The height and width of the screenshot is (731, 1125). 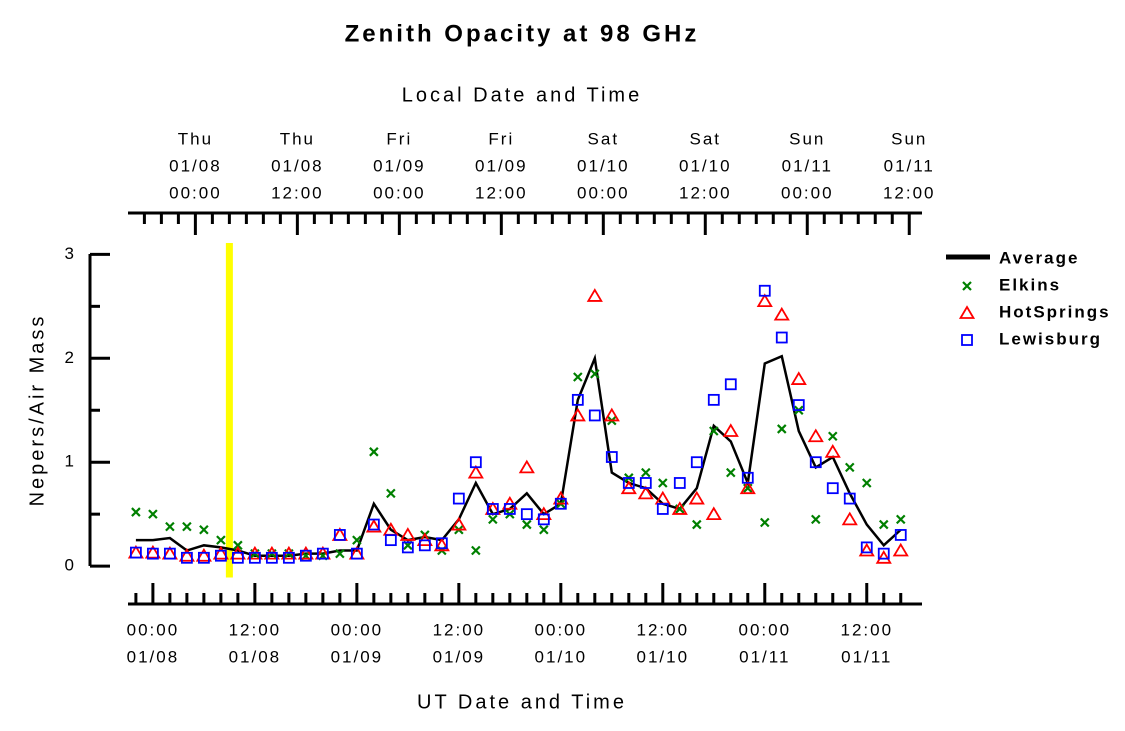 I want to click on legend-label: HotSprings, so click(x=1055, y=311).